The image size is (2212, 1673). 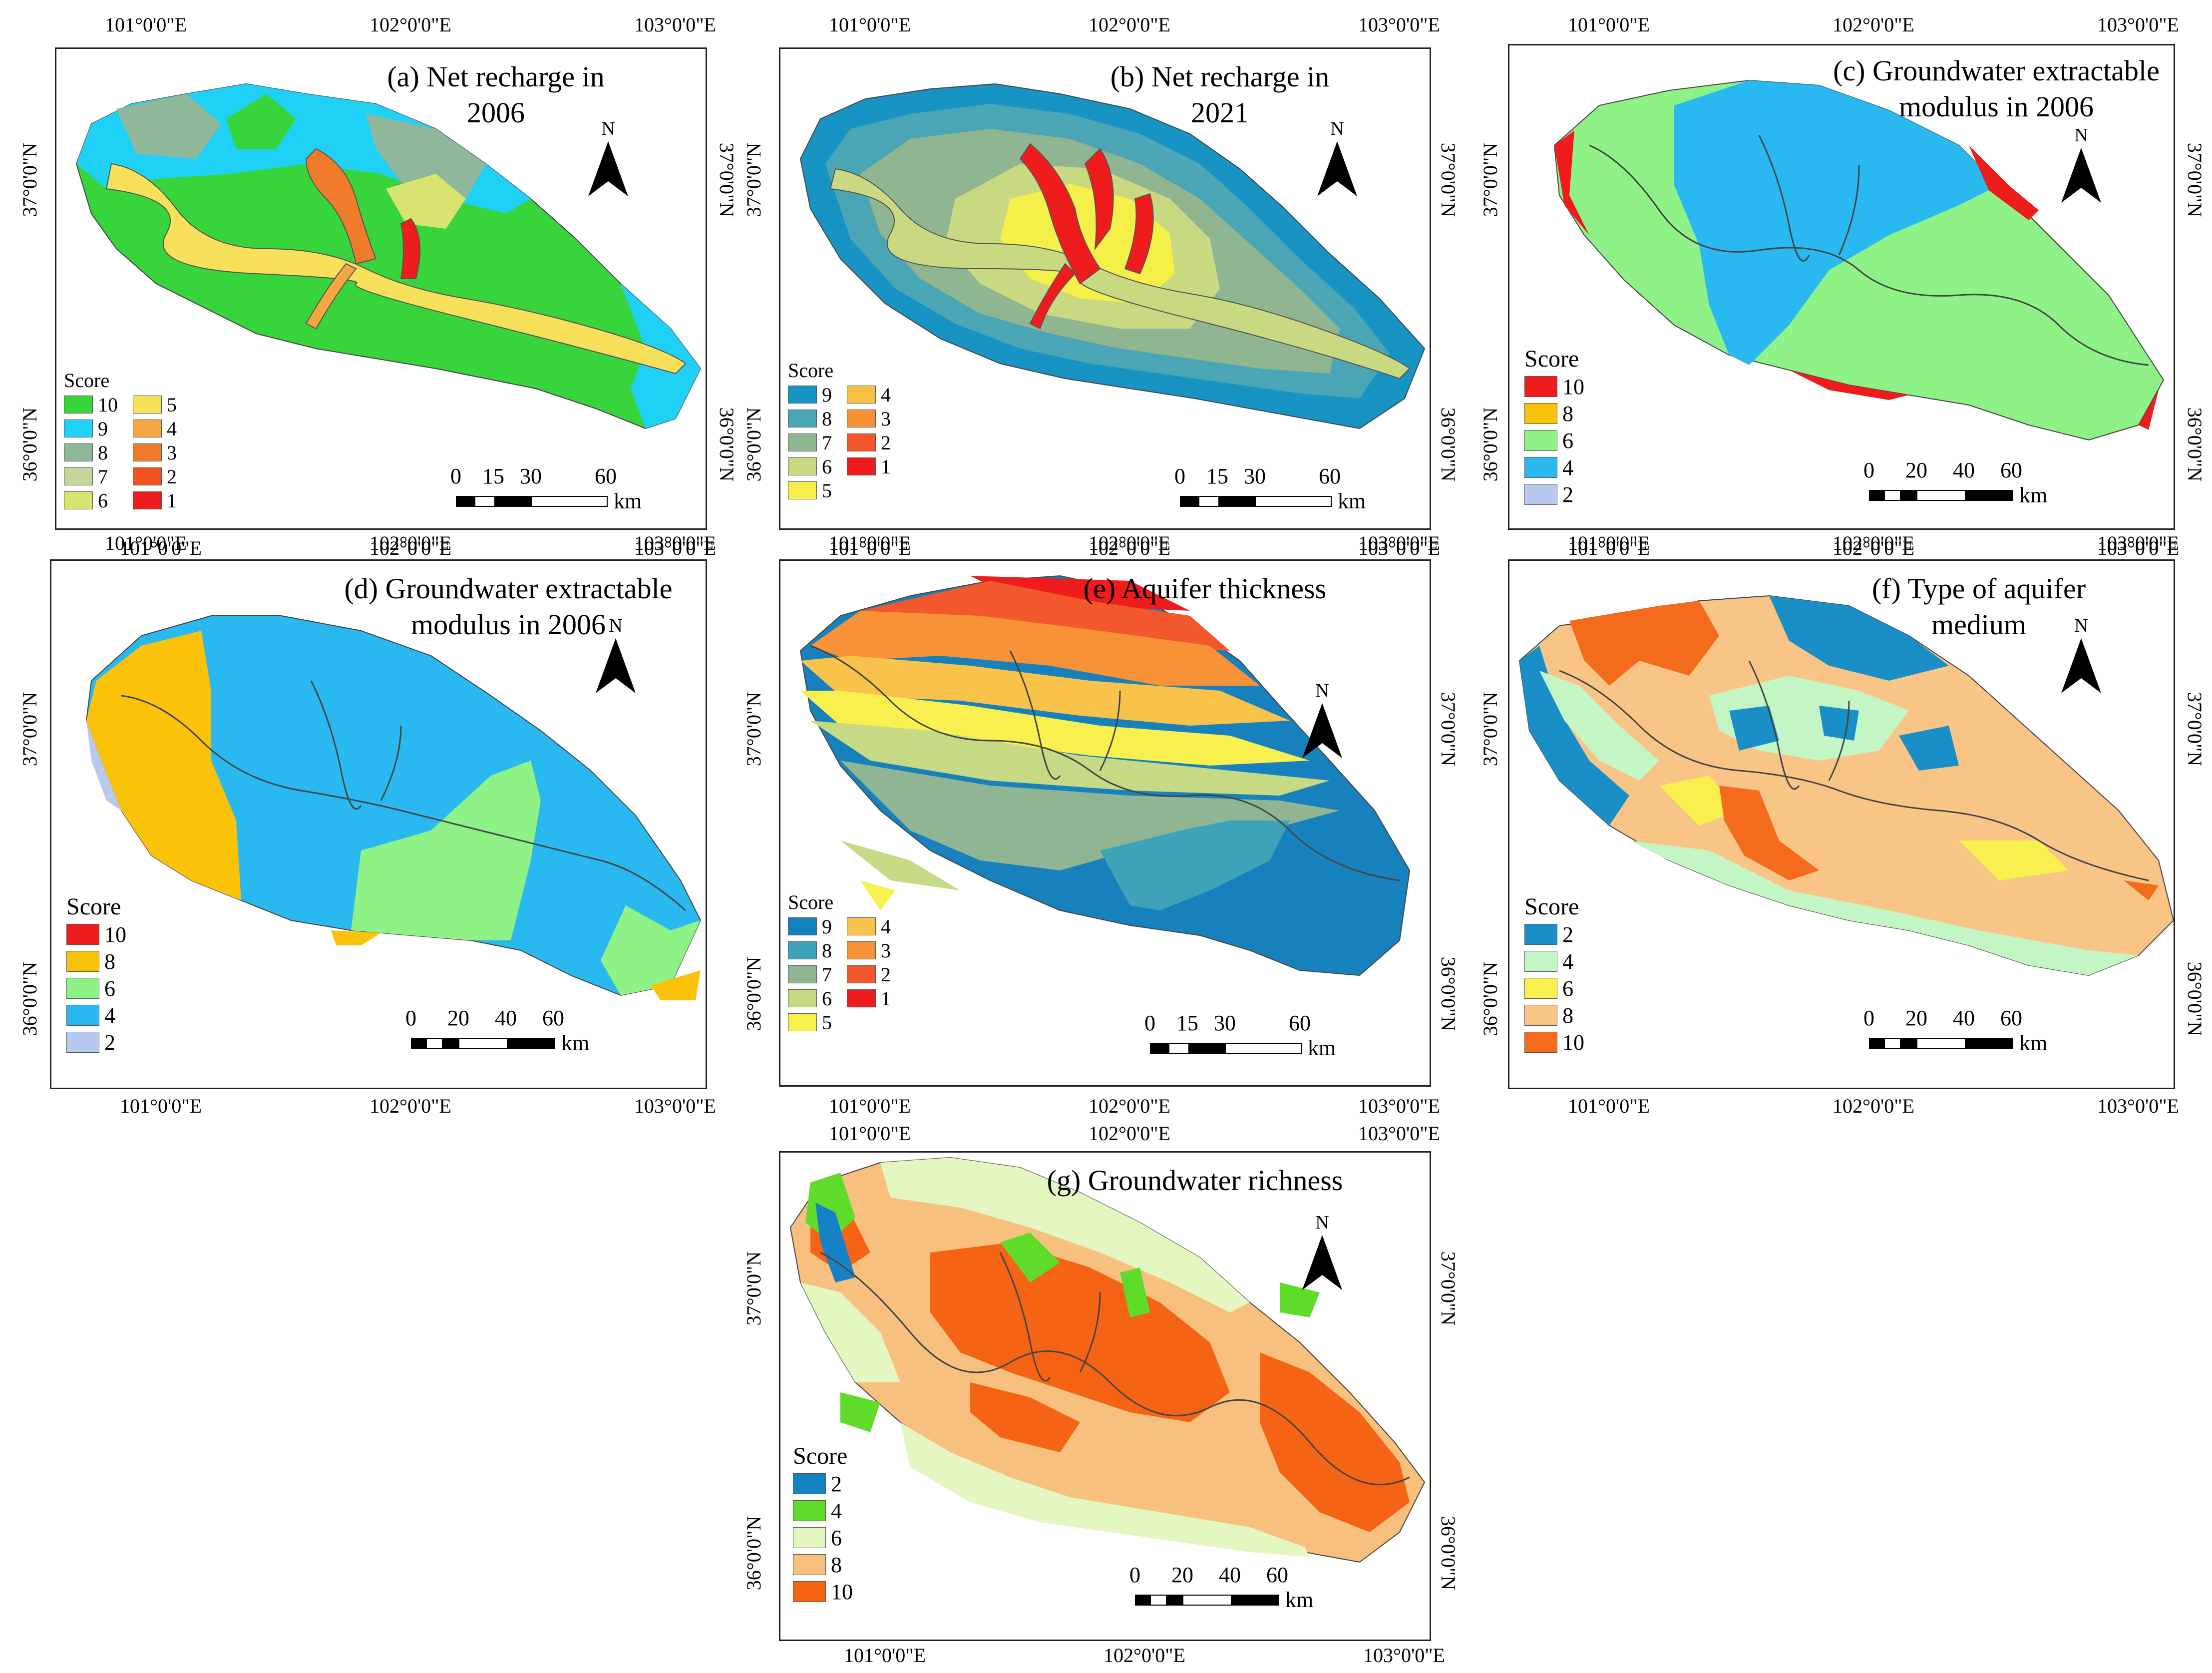 I want to click on panel-title: (a) Net recharge in 2006, so click(x=496, y=94).